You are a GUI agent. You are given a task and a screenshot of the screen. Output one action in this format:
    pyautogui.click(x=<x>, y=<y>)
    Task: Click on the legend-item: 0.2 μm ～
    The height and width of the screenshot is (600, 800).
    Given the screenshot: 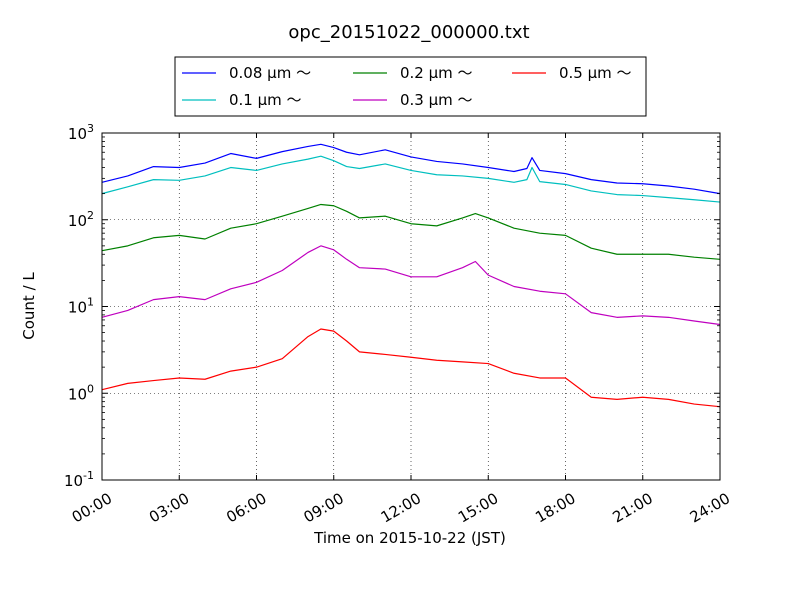 What is the action you would take?
    pyautogui.click(x=413, y=73)
    